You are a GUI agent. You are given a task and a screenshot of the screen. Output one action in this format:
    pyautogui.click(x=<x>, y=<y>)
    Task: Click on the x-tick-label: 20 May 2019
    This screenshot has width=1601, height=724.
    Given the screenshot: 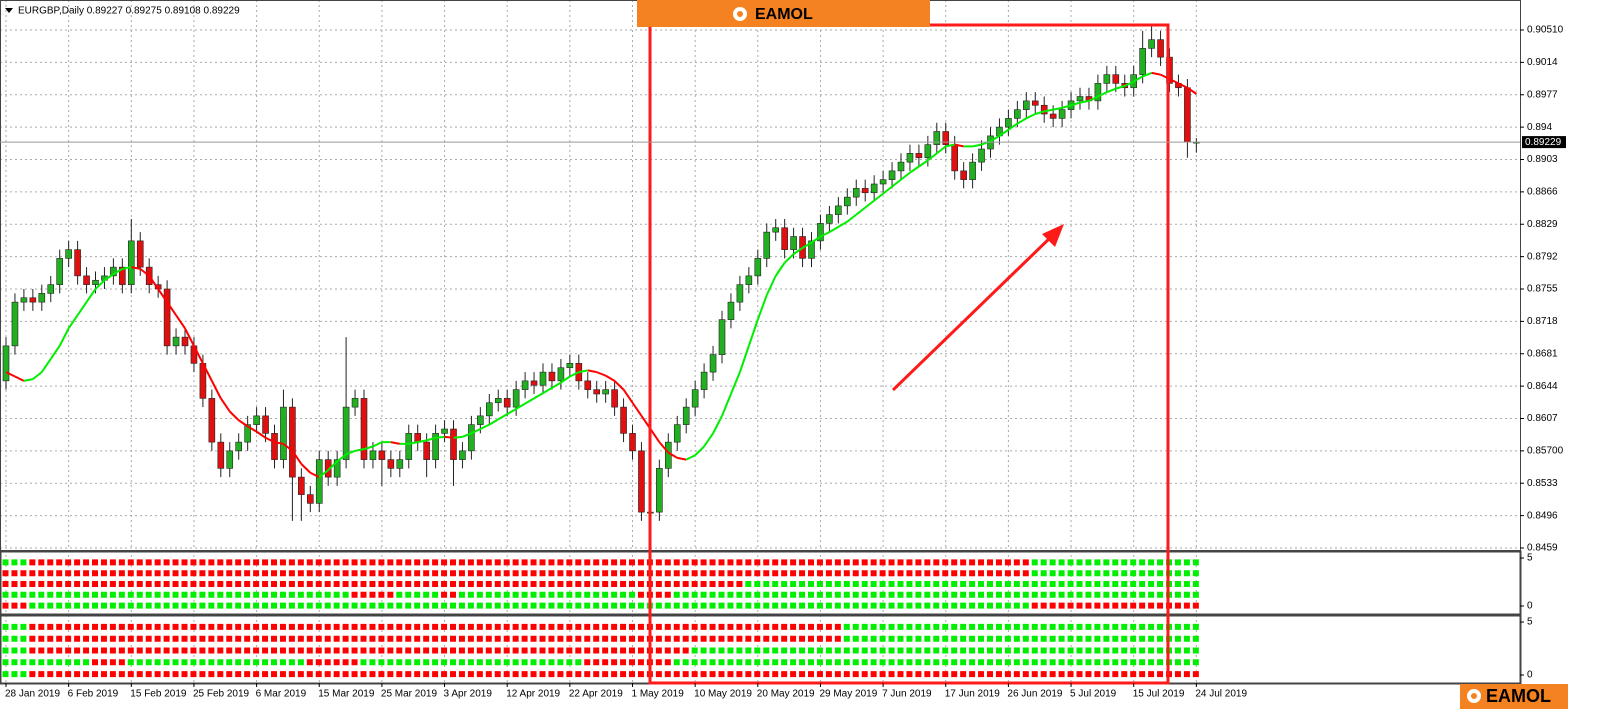 What is the action you would take?
    pyautogui.click(x=786, y=694)
    